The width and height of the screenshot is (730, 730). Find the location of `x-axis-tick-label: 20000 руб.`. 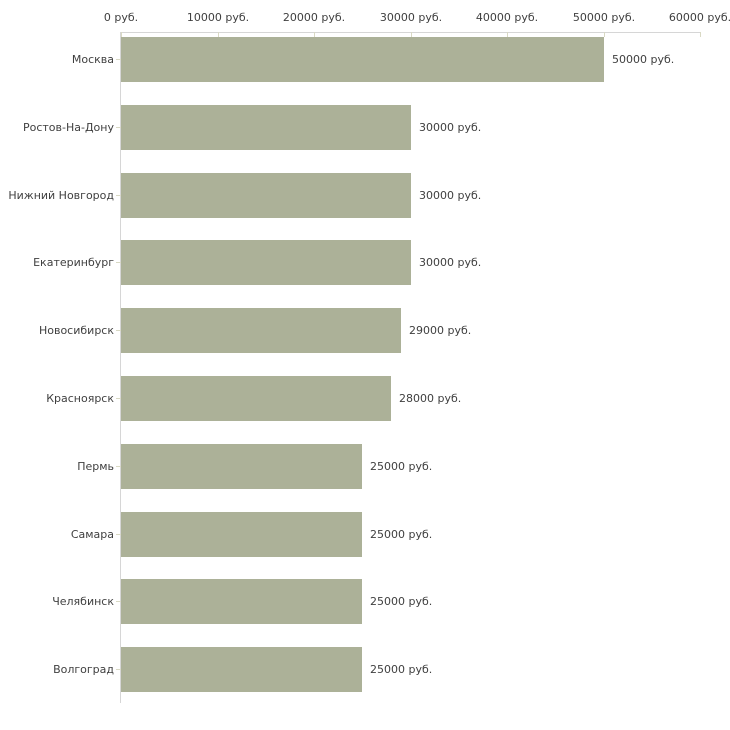

x-axis-tick-label: 20000 руб. is located at coordinates (314, 17).